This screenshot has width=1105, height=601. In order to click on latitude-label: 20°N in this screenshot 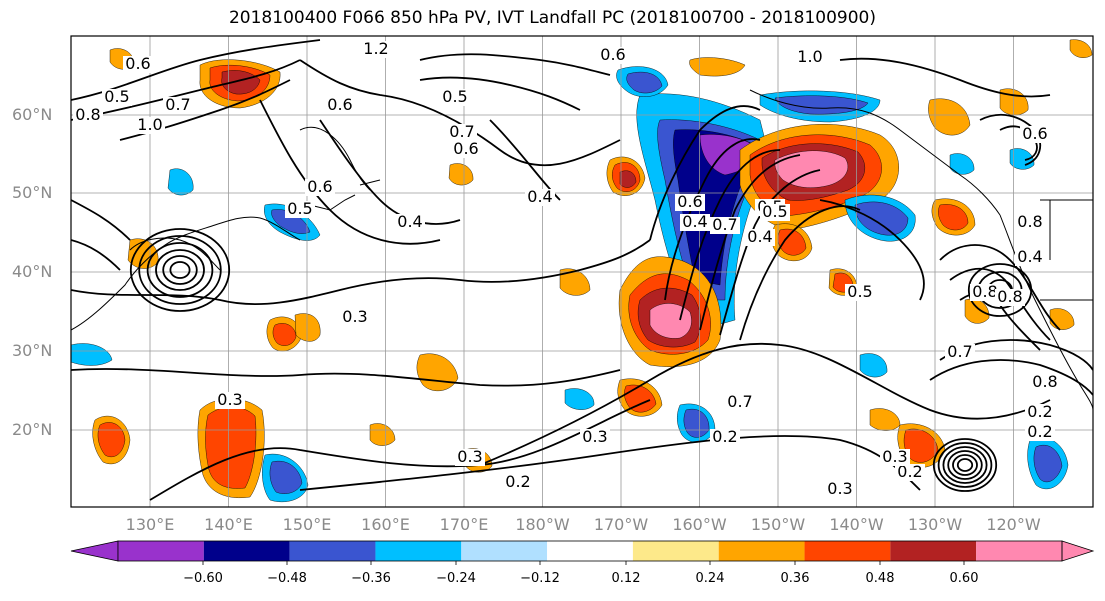, I will do `click(32, 429)`.